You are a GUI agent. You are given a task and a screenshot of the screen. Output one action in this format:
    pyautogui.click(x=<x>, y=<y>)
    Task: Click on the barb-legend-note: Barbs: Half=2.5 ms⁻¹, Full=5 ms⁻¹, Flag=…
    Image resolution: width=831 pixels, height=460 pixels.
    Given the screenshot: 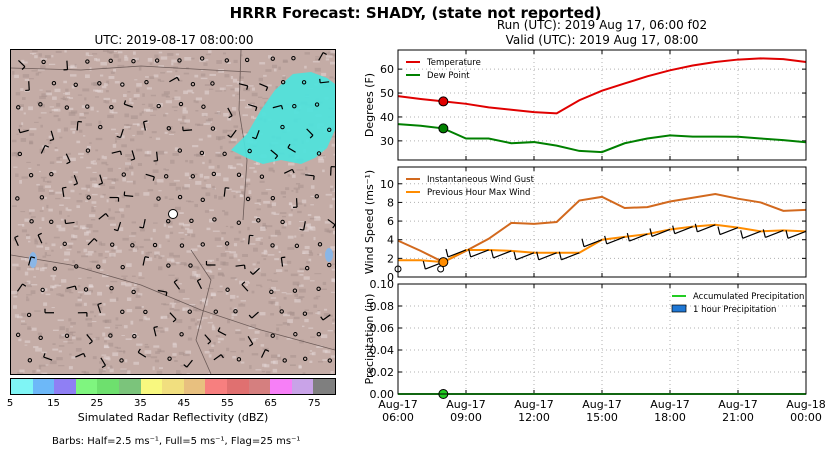 What is the action you would take?
    pyautogui.click(x=176, y=441)
    